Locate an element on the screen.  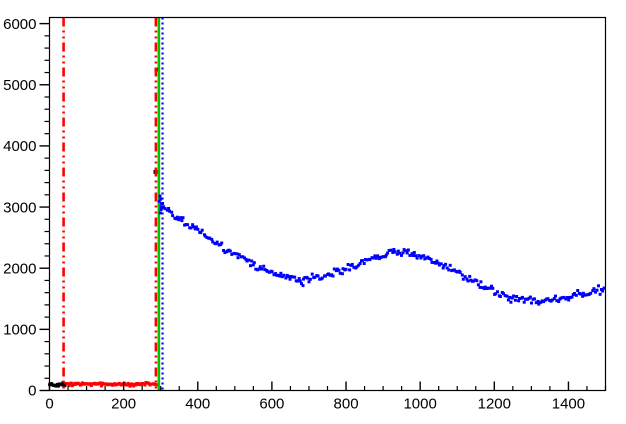
x-tick-label: 600 is located at coordinates (271, 404).